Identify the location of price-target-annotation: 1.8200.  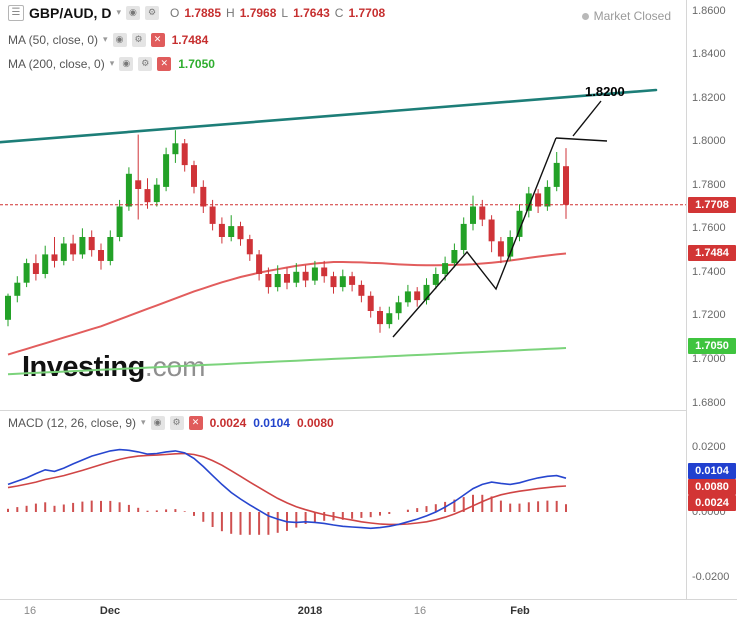
(605, 91).